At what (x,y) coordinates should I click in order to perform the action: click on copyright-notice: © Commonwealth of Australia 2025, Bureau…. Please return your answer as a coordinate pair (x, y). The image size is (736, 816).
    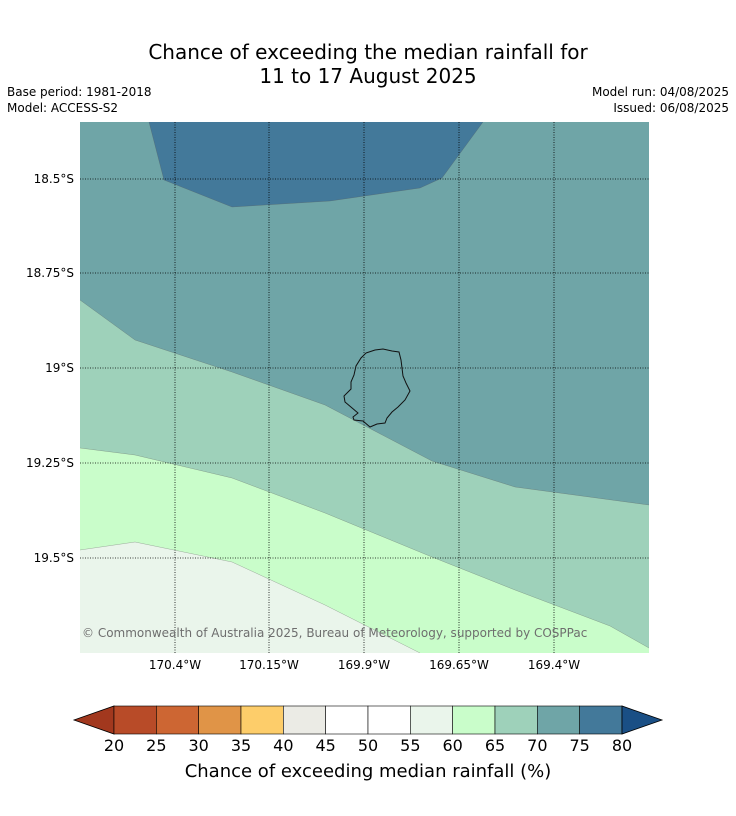
    Looking at the image, I should click on (335, 633).